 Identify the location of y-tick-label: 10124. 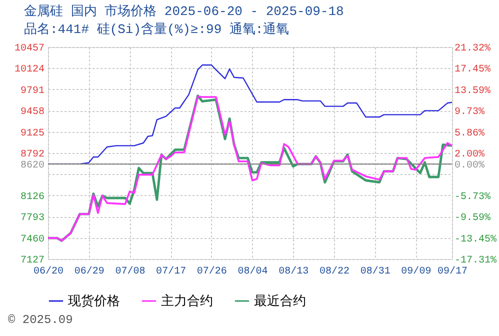
(29, 70).